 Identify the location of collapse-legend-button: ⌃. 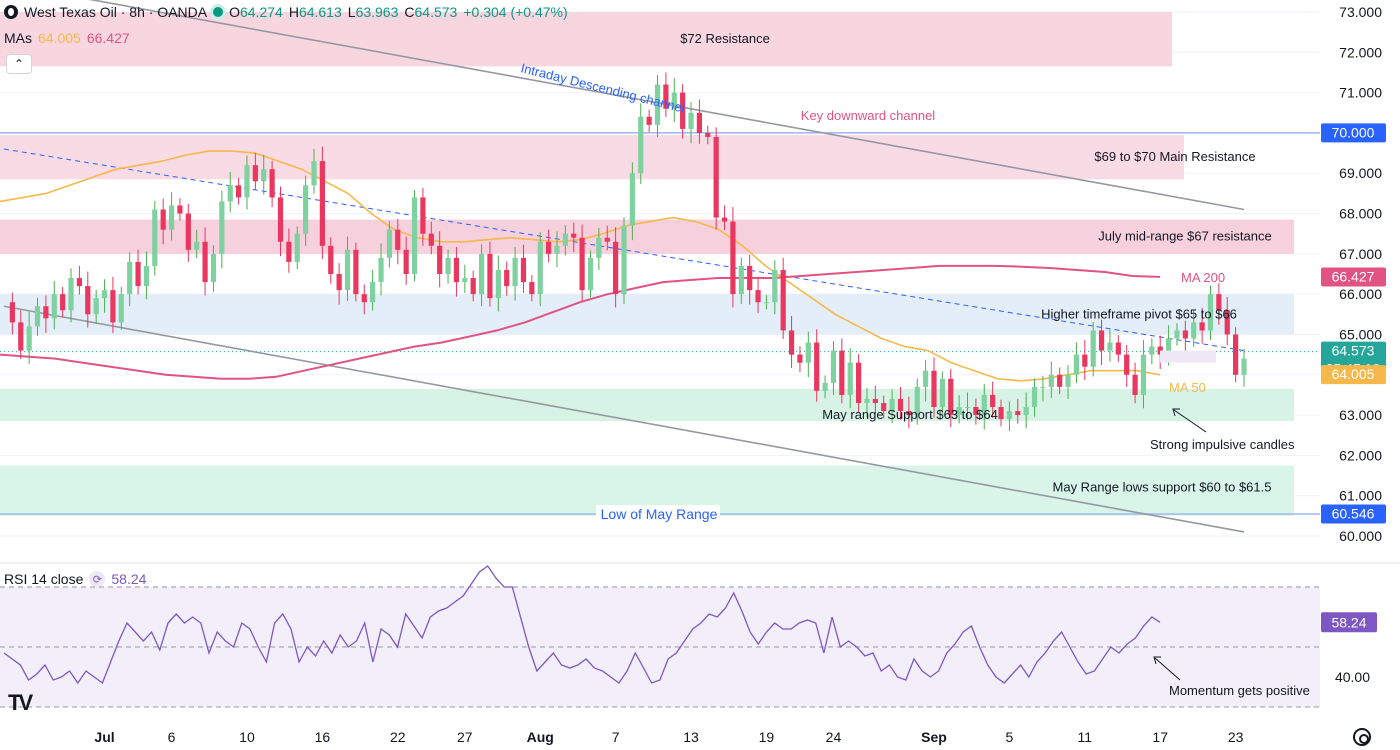
(19, 64).